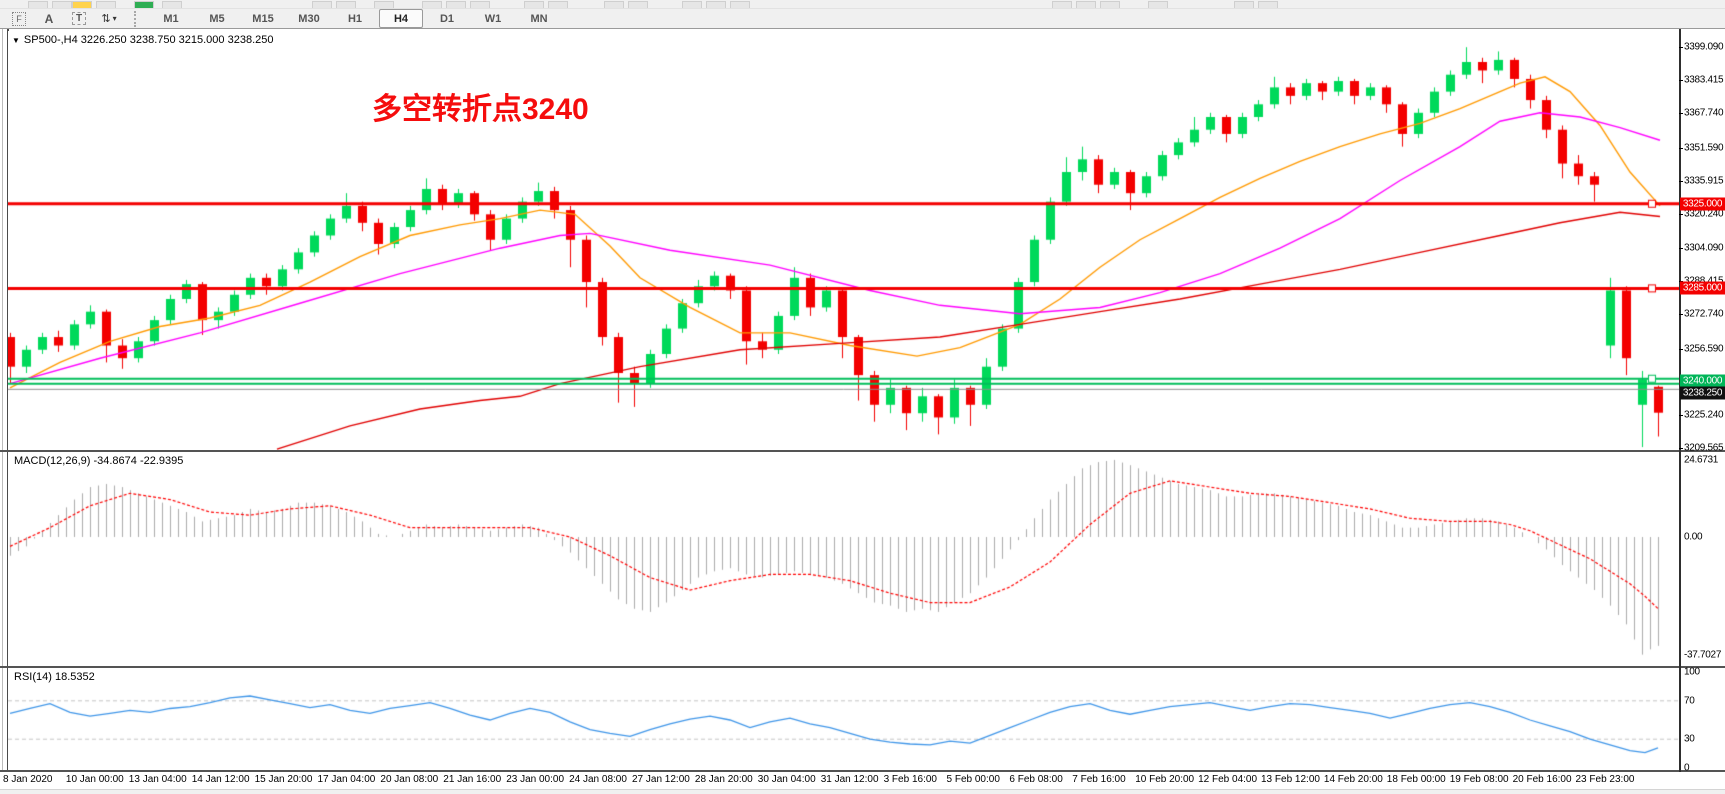 This screenshot has width=1725, height=794. I want to click on time-axis-label: 30 Jan 04:00, so click(786, 779).